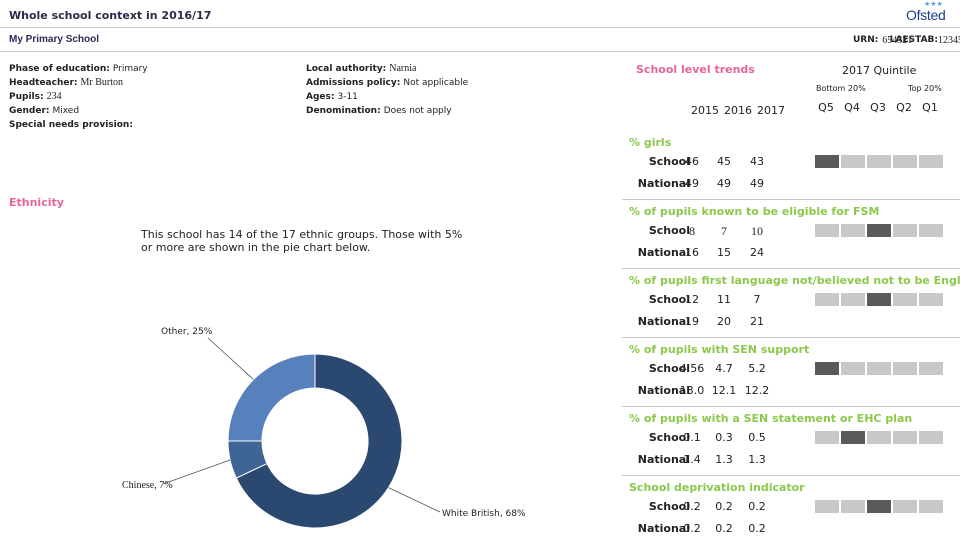 Image resolution: width=960 pixels, height=547 pixels. I want to click on indicator-title: % girls, so click(650, 142).